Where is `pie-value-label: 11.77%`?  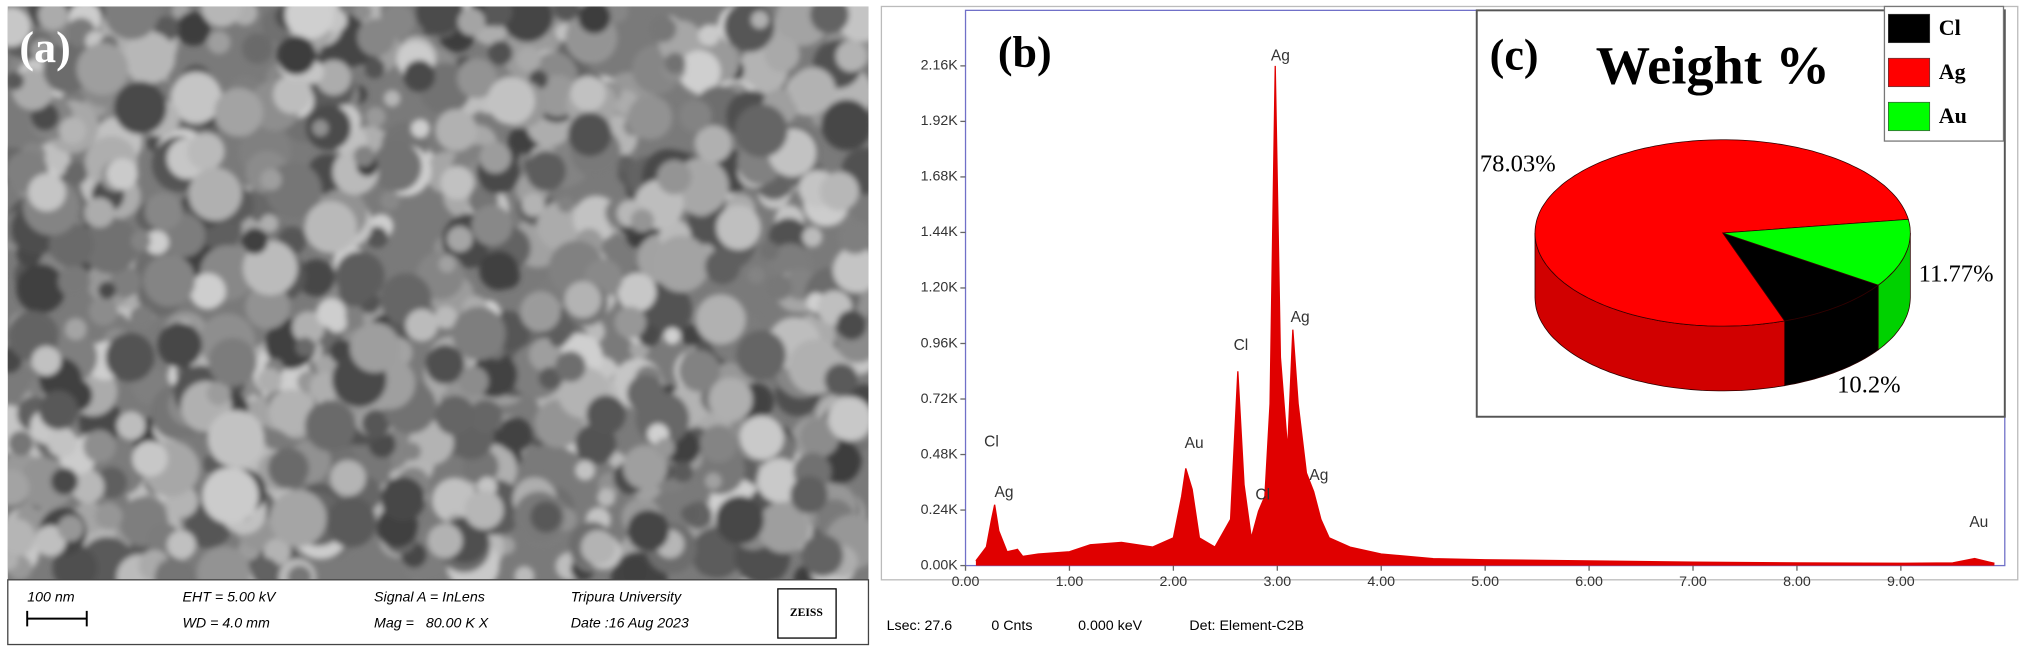 pie-value-label: 11.77% is located at coordinates (1956, 274).